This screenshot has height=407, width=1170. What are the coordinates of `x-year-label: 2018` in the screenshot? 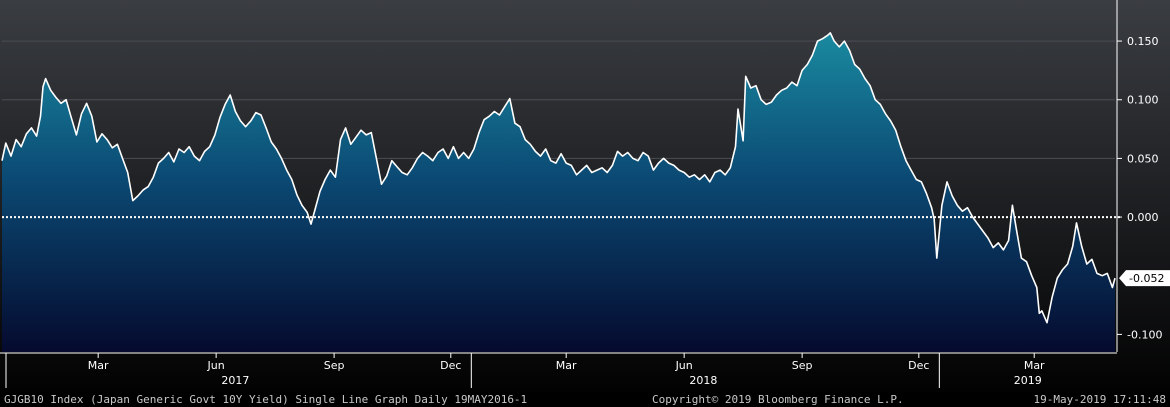 It's located at (703, 380).